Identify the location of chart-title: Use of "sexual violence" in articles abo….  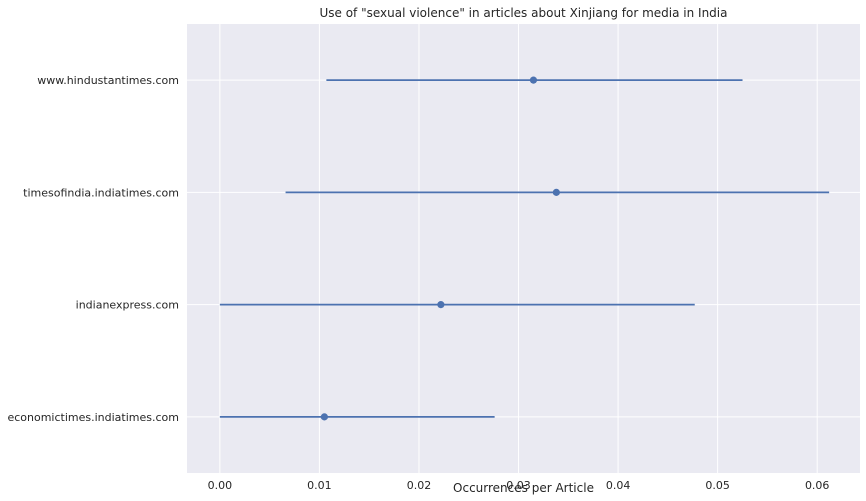
(523, 13).